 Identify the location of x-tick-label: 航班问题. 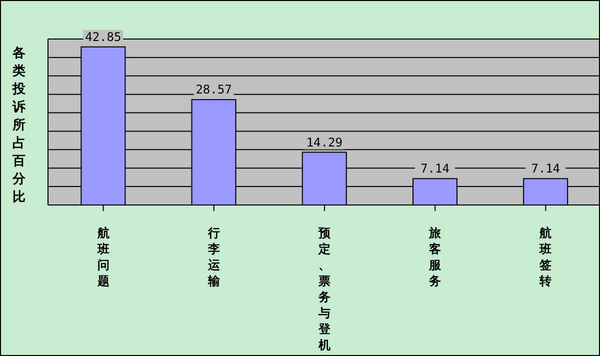
(103, 257).